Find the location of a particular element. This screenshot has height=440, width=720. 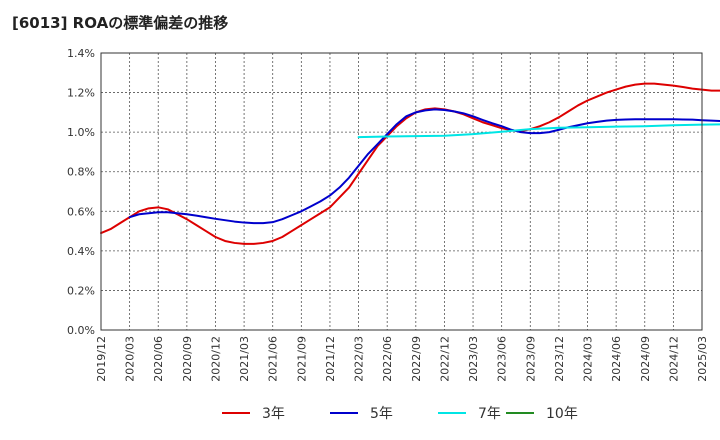

x-tick-label: 2021/03 is located at coordinates (244, 359).